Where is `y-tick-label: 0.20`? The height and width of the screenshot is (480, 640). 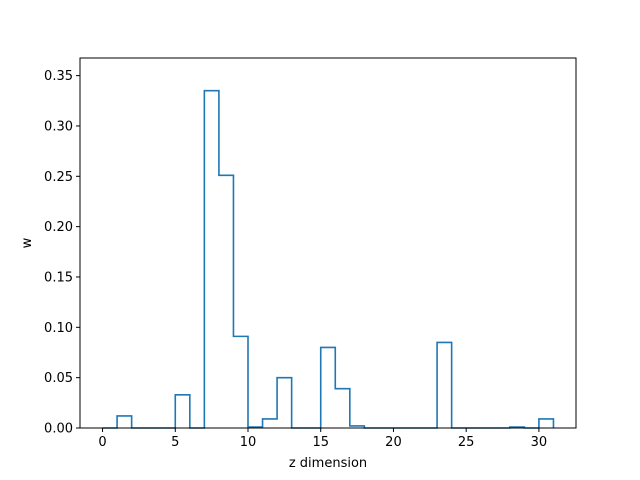
y-tick-label: 0.20 is located at coordinates (58, 227).